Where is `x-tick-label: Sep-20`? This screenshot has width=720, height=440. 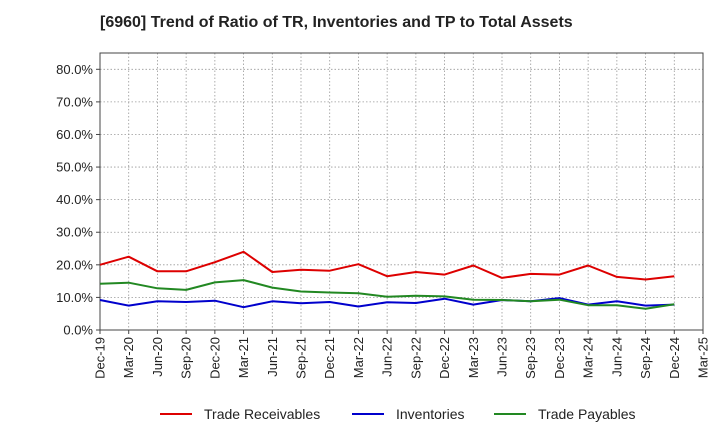 x-tick-label: Sep-20 is located at coordinates (186, 358).